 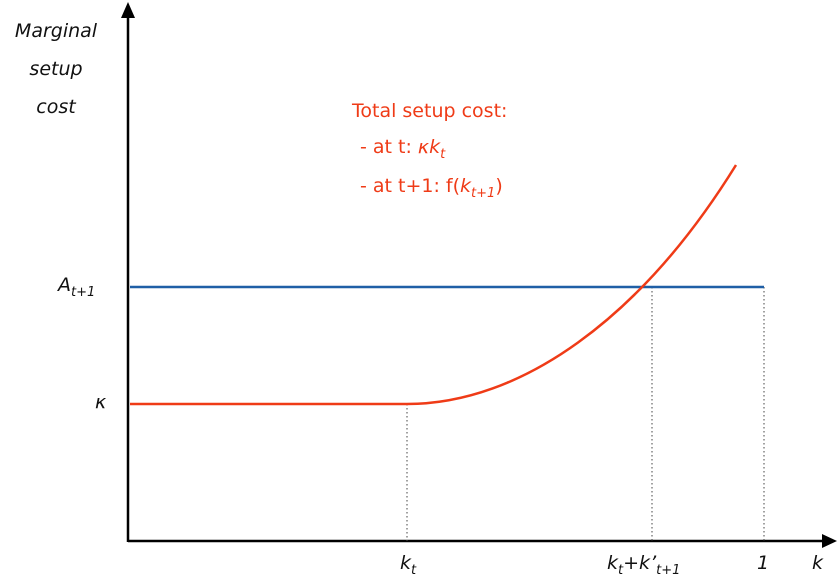 What do you see at coordinates (829, 541) in the screenshot?
I see `x-axis-arrowhead` at bounding box center [829, 541].